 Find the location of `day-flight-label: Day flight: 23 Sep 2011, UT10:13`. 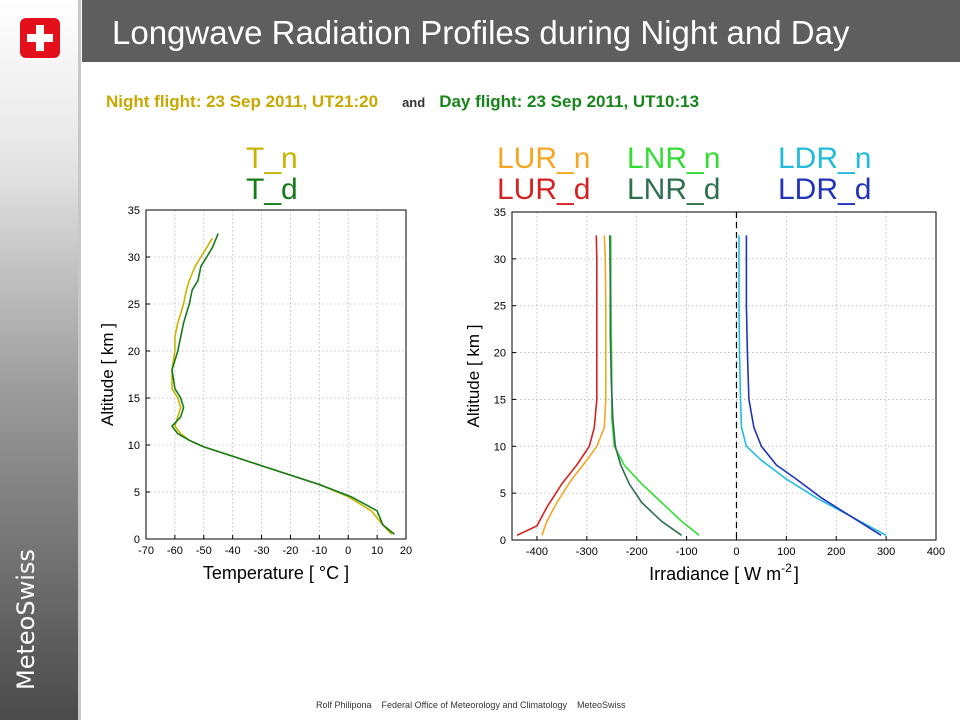

day-flight-label: Day flight: 23 Sep 2011, UT10:13 is located at coordinates (569, 101).